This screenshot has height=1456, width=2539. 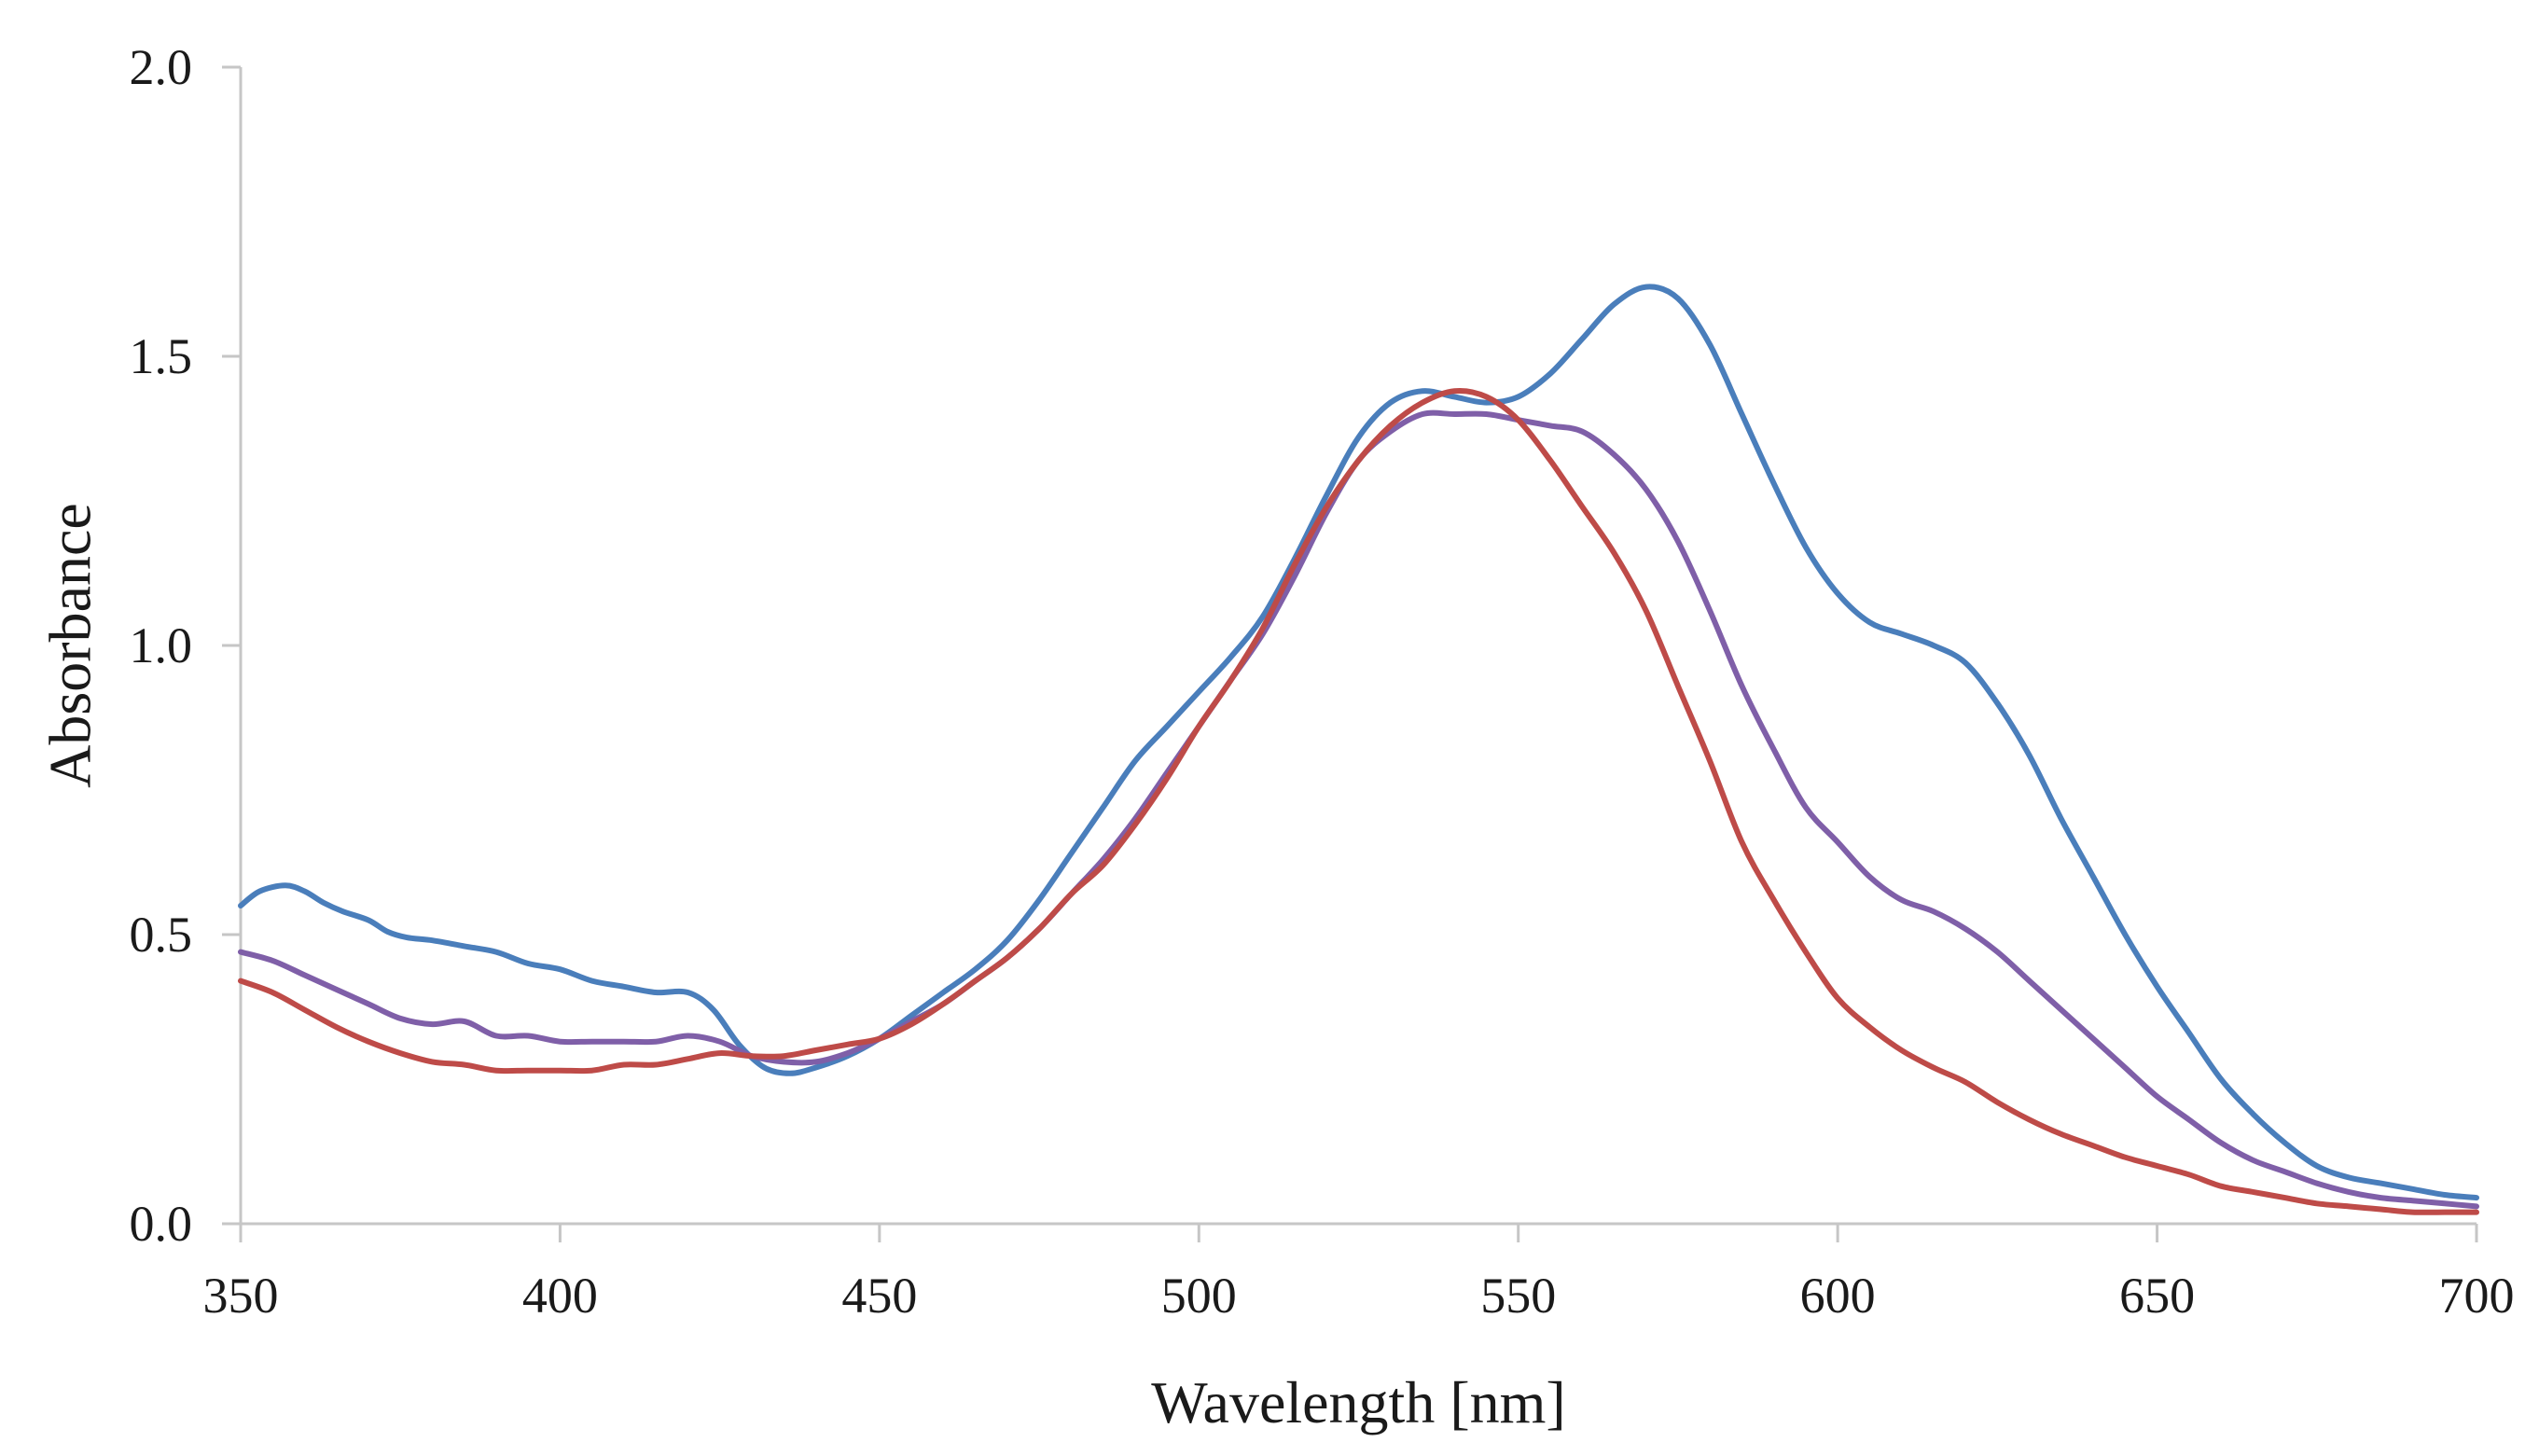 I want to click on y-tick-label: 1.0, so click(x=161, y=645).